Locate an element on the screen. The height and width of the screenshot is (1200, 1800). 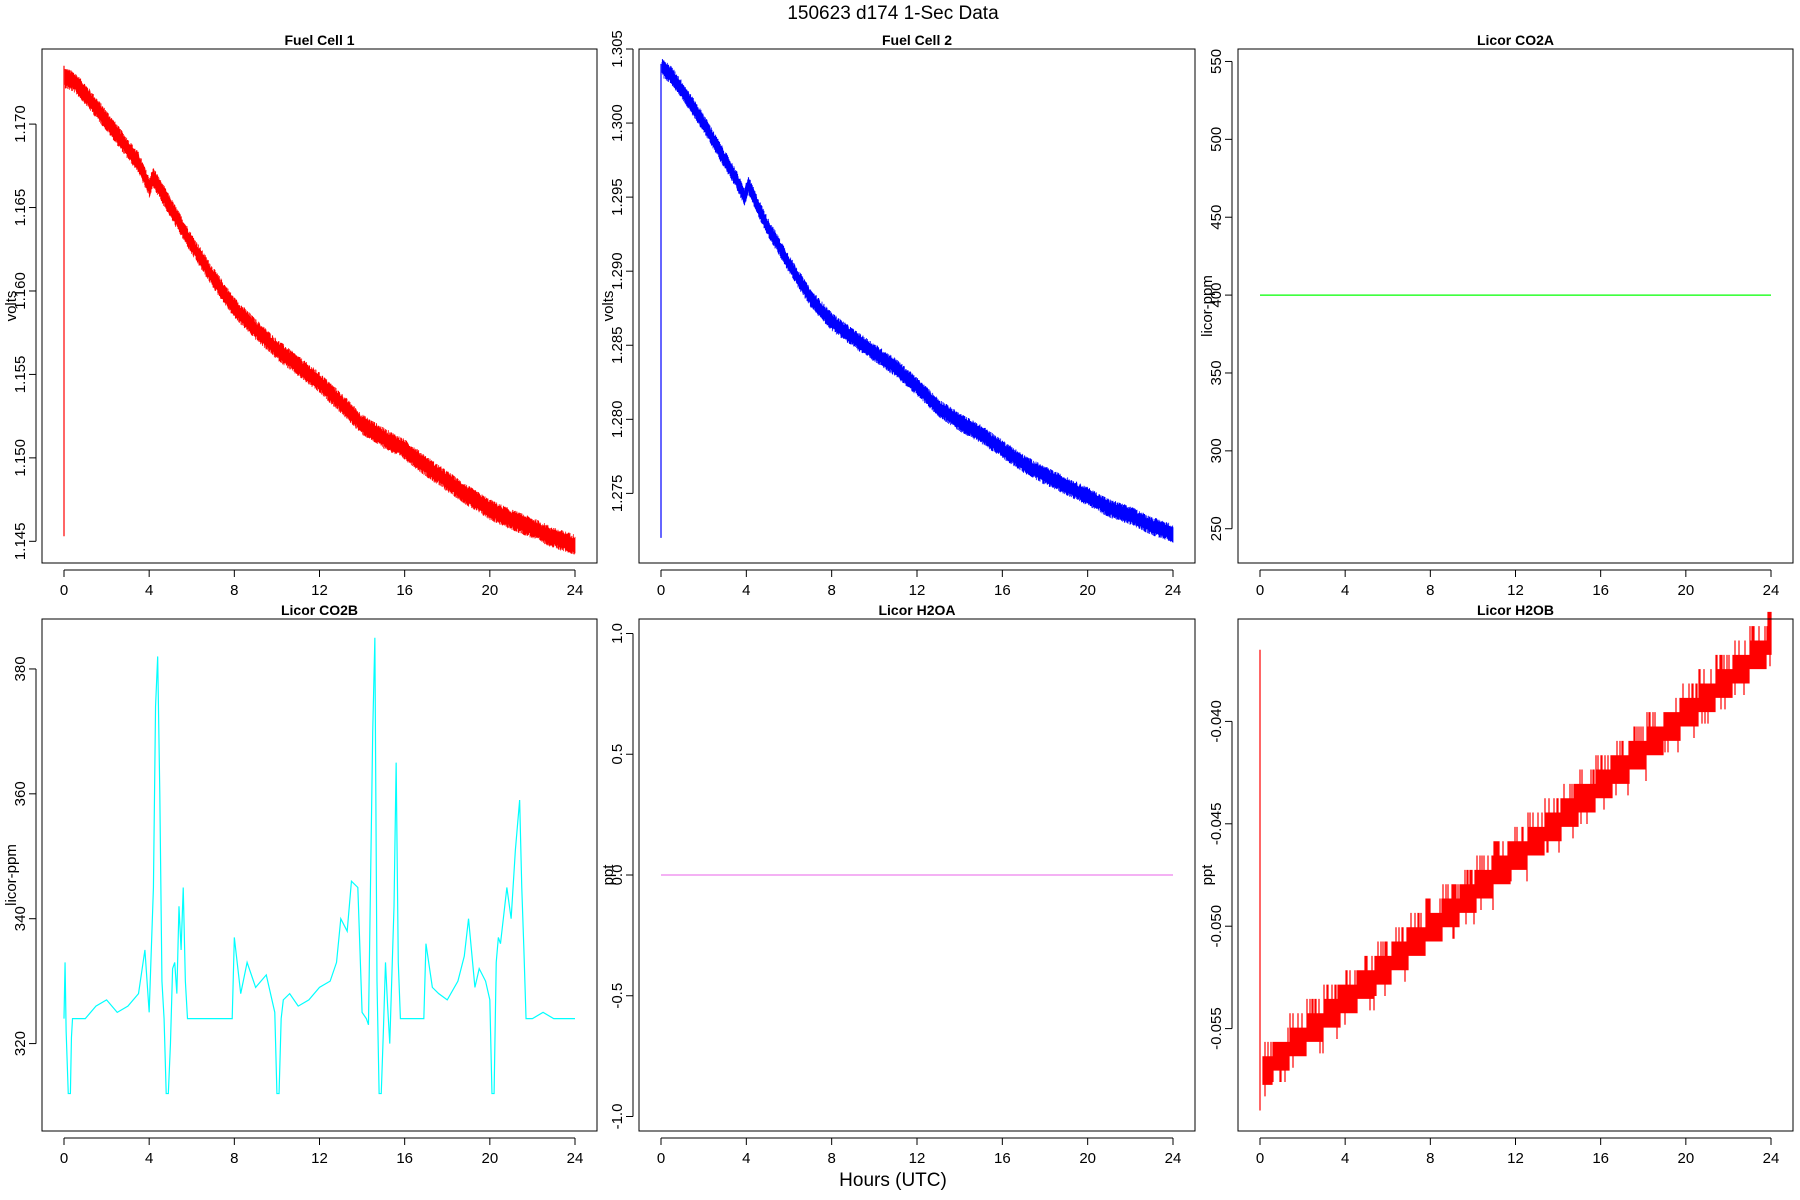
y-axis: -0.055 -0.050 -0.045 -0.040 is located at coordinates (1220, 875).